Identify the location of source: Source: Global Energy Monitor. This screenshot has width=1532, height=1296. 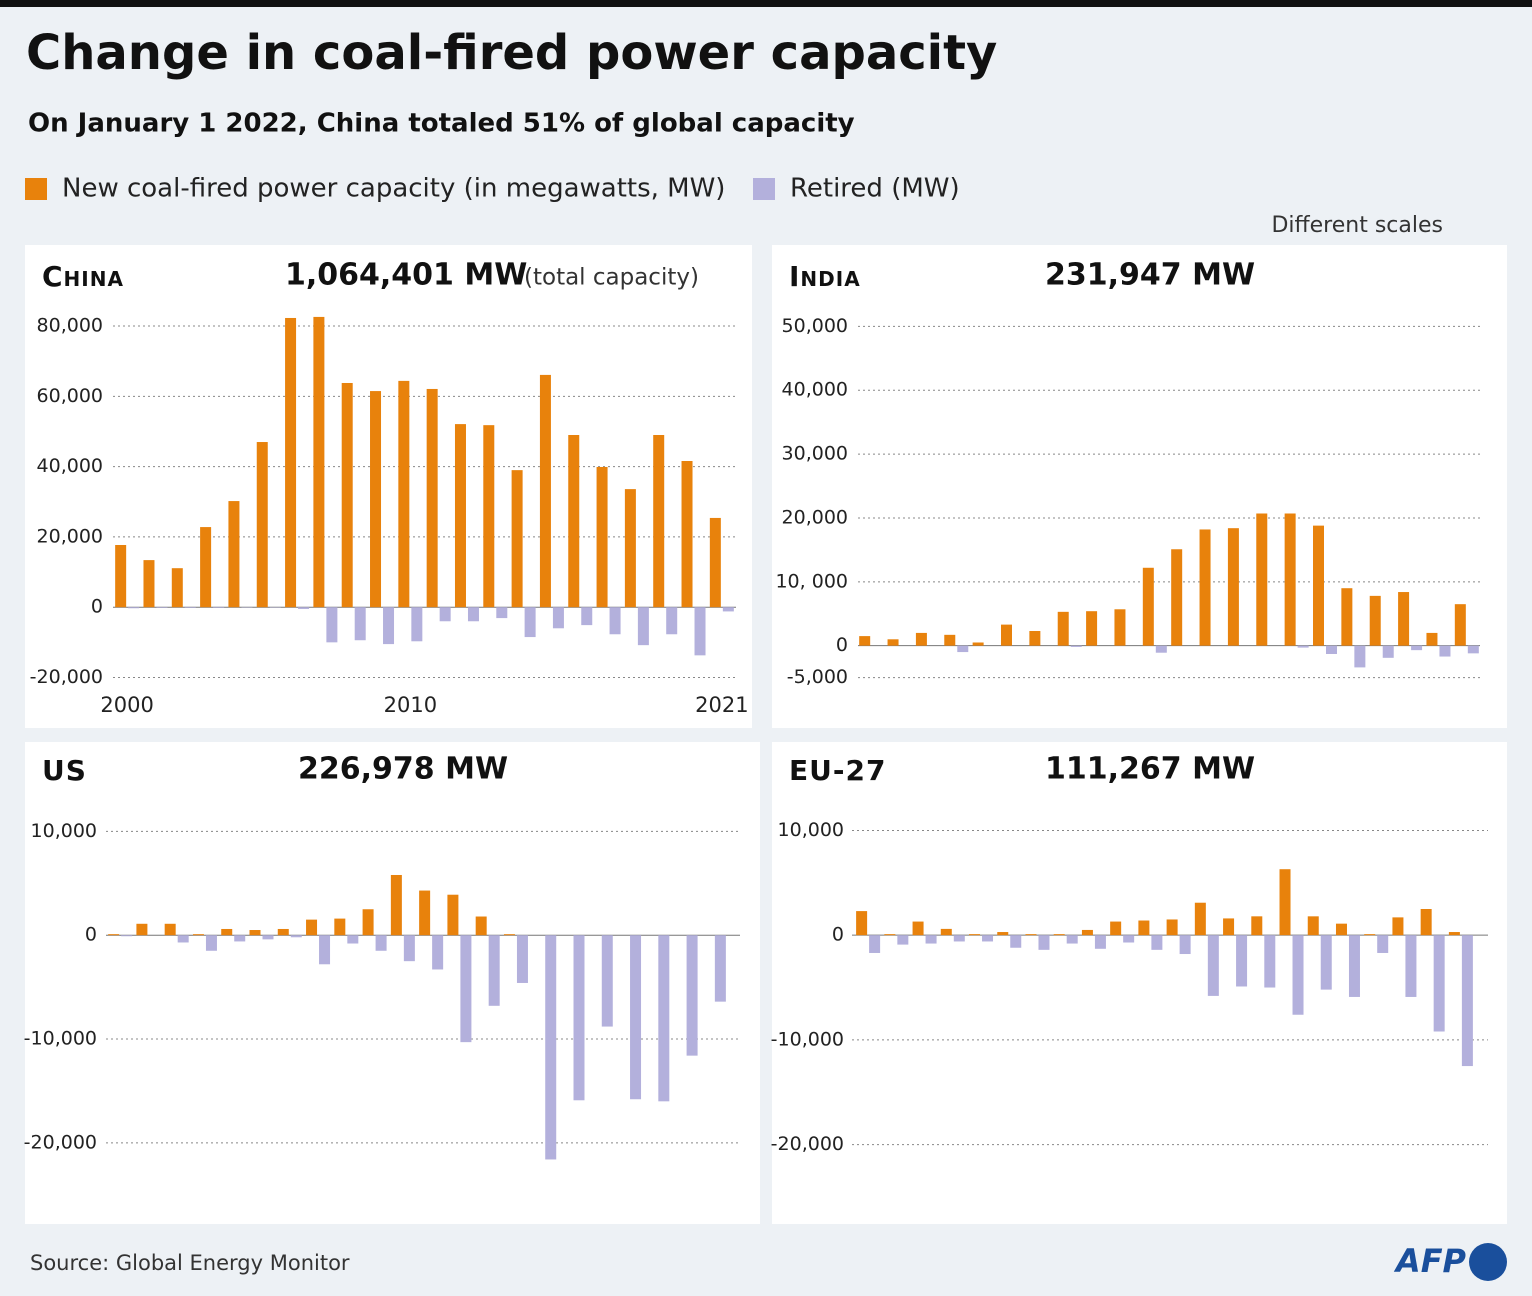
(190, 1263).